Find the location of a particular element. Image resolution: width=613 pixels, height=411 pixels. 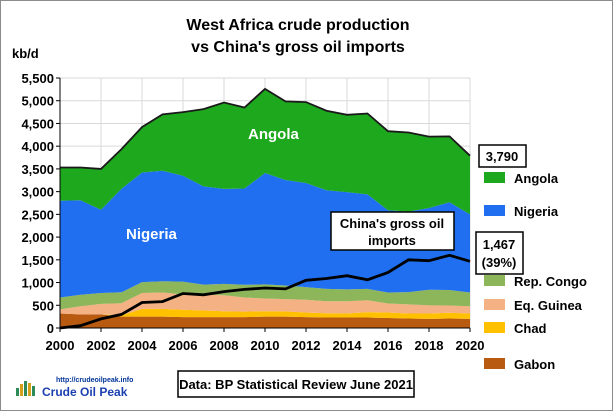

total-callout-box is located at coordinates (502, 156).